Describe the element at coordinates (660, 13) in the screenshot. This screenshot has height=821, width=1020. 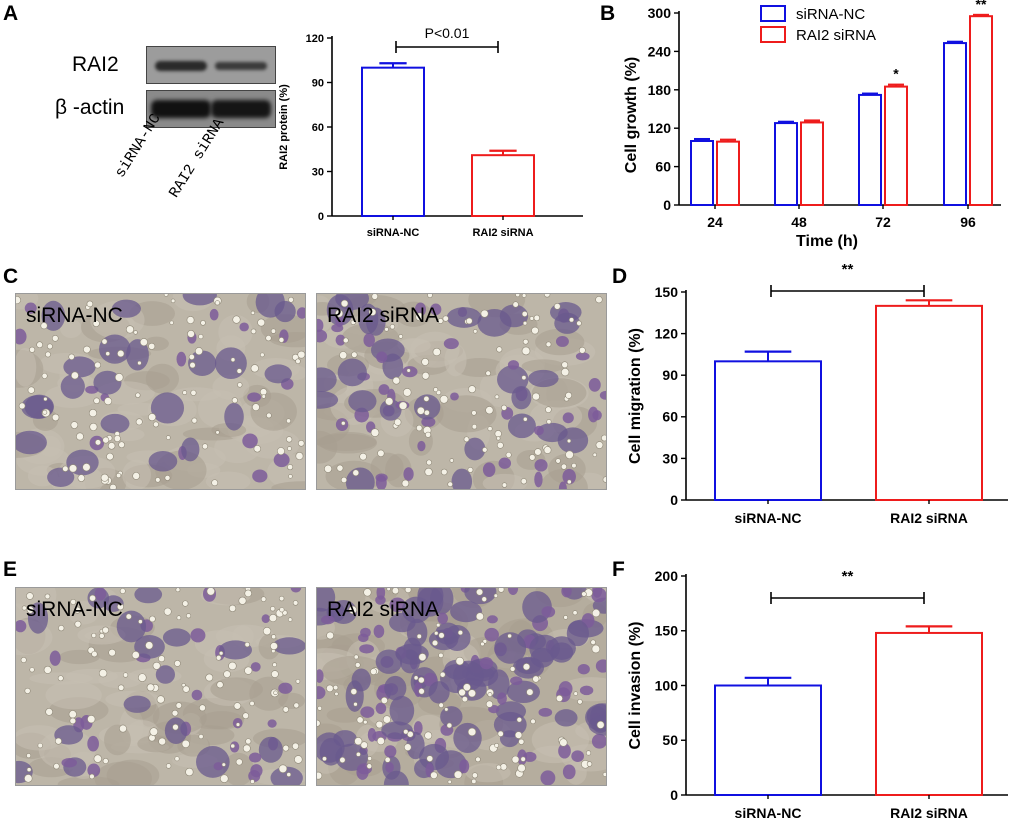
I see `y-tick-label: 300` at that location.